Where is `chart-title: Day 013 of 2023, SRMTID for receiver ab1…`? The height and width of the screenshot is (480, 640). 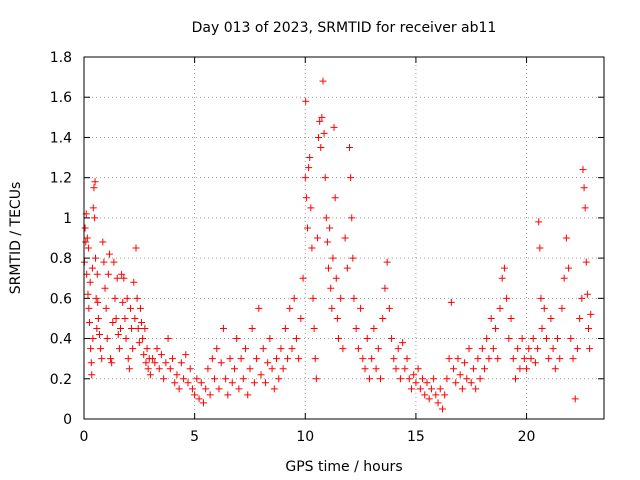
chart-title: Day 013 of 2023, SRMTID for receiver ab1… is located at coordinates (344, 28).